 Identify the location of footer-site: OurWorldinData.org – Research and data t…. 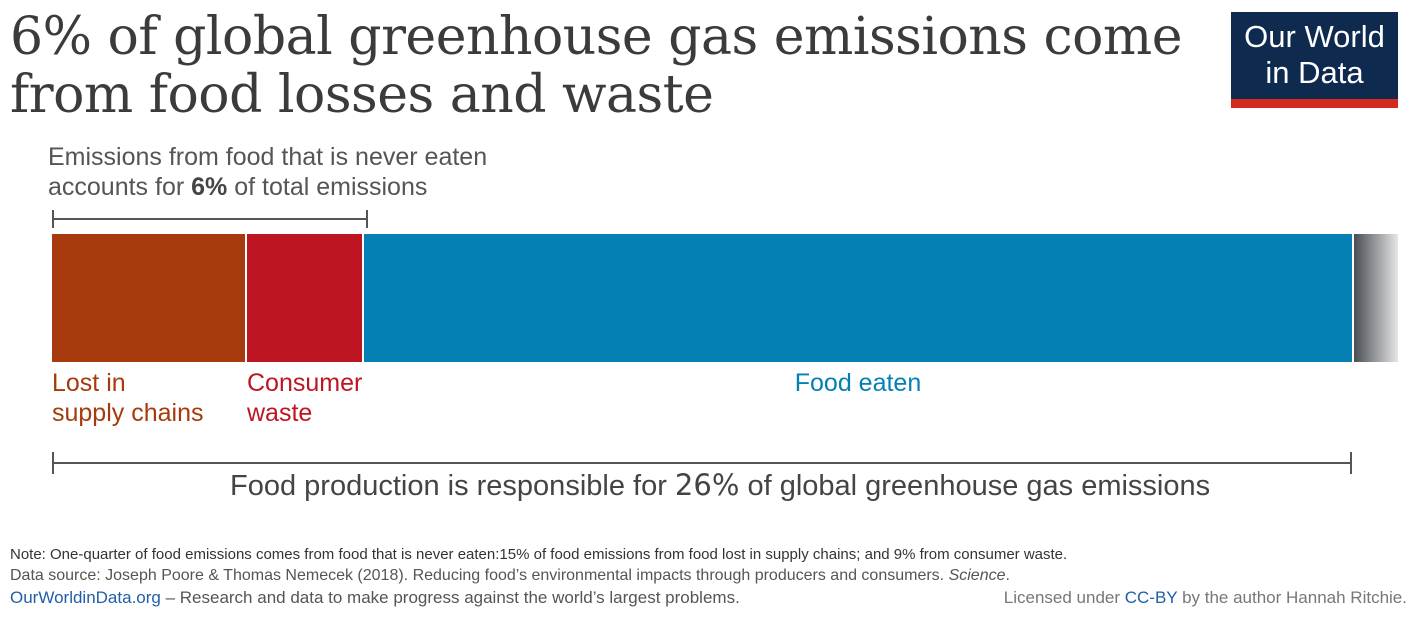
(375, 598).